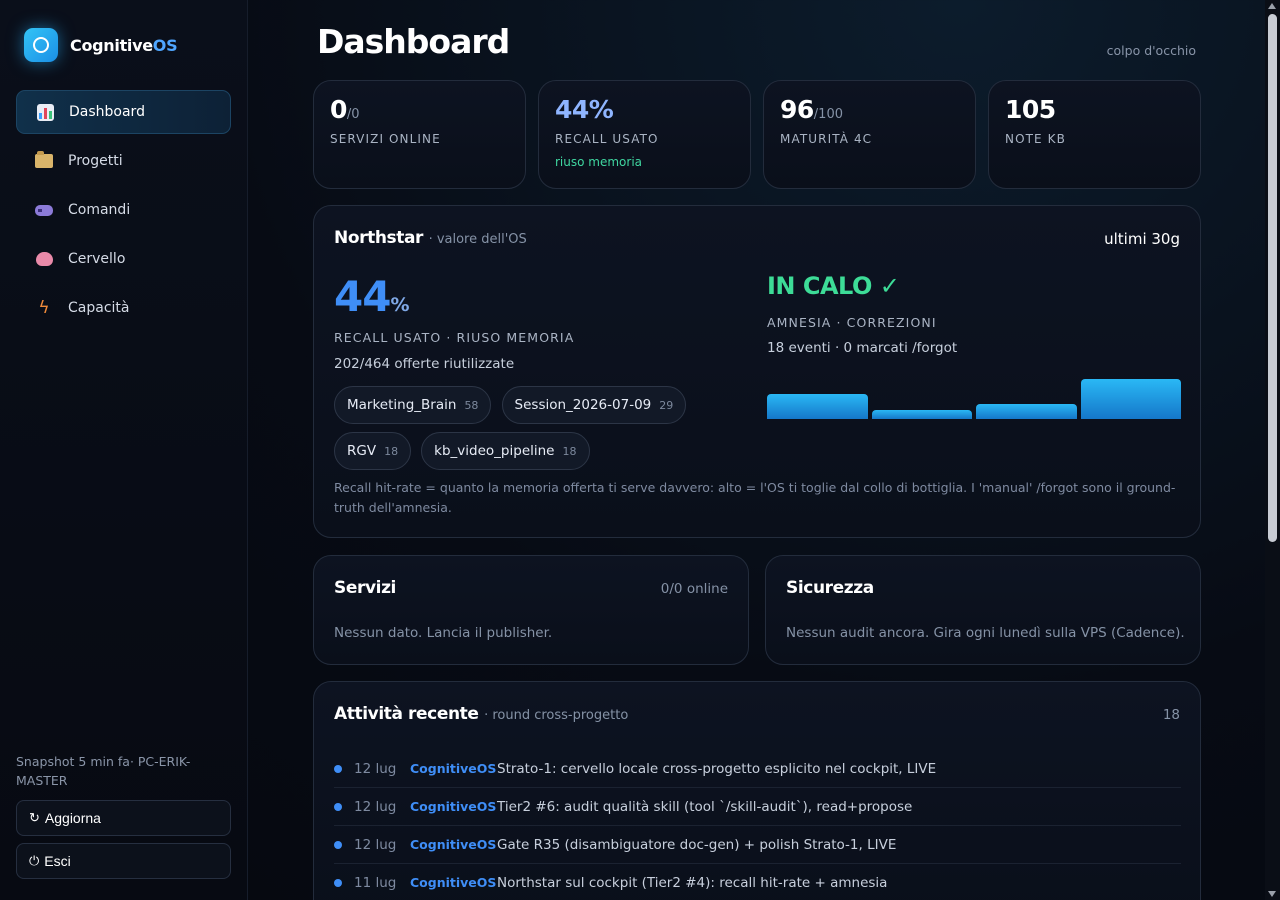 The height and width of the screenshot is (900, 1280). Describe the element at coordinates (372, 296) in the screenshot. I see `recall-value: 44%` at that location.